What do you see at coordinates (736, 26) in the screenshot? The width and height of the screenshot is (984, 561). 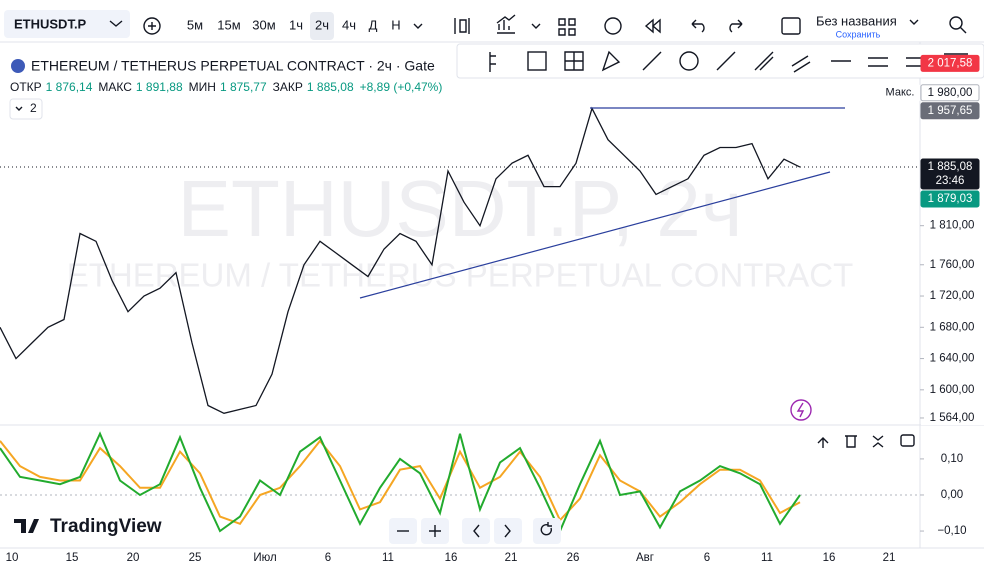 I see `redo-icon` at bounding box center [736, 26].